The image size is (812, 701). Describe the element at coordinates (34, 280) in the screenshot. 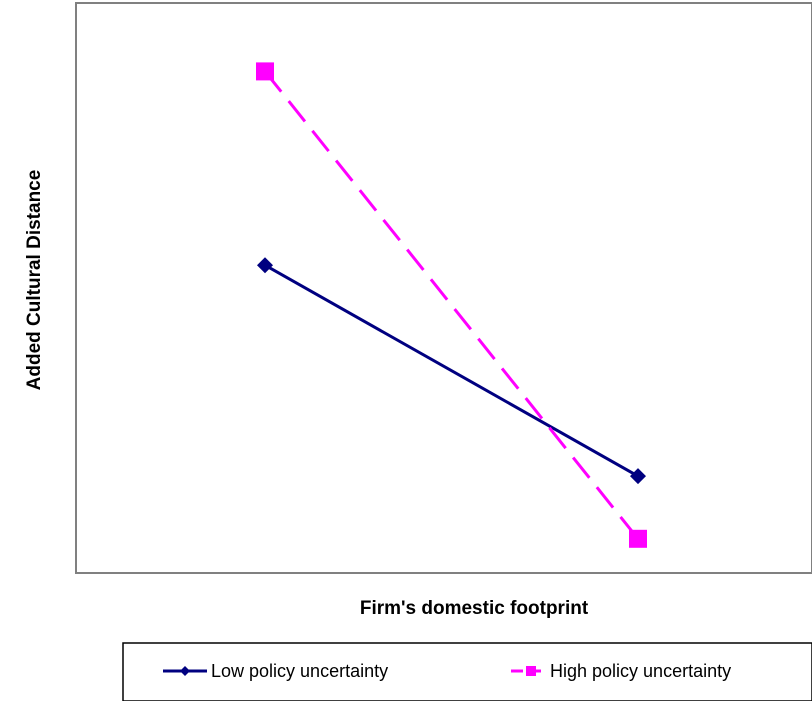

I see `y-axis-title: Added Cultural Distance` at that location.